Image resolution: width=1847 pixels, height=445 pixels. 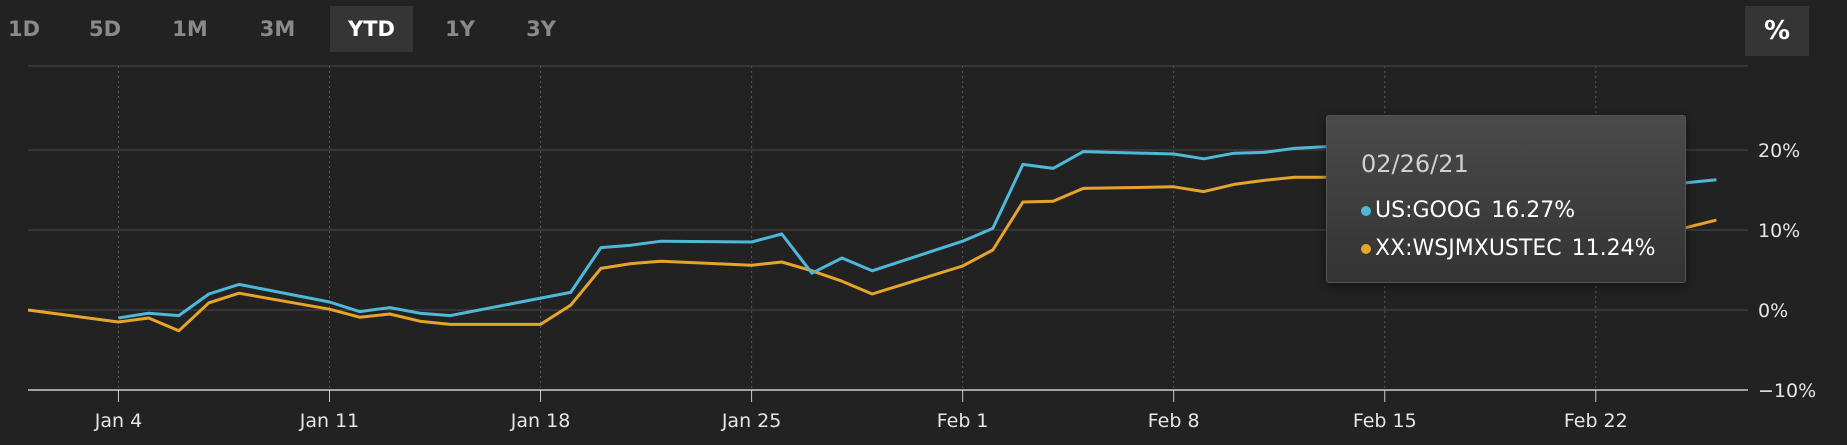 What do you see at coordinates (190, 29) in the screenshot?
I see `range-button-1m: 1M` at bounding box center [190, 29].